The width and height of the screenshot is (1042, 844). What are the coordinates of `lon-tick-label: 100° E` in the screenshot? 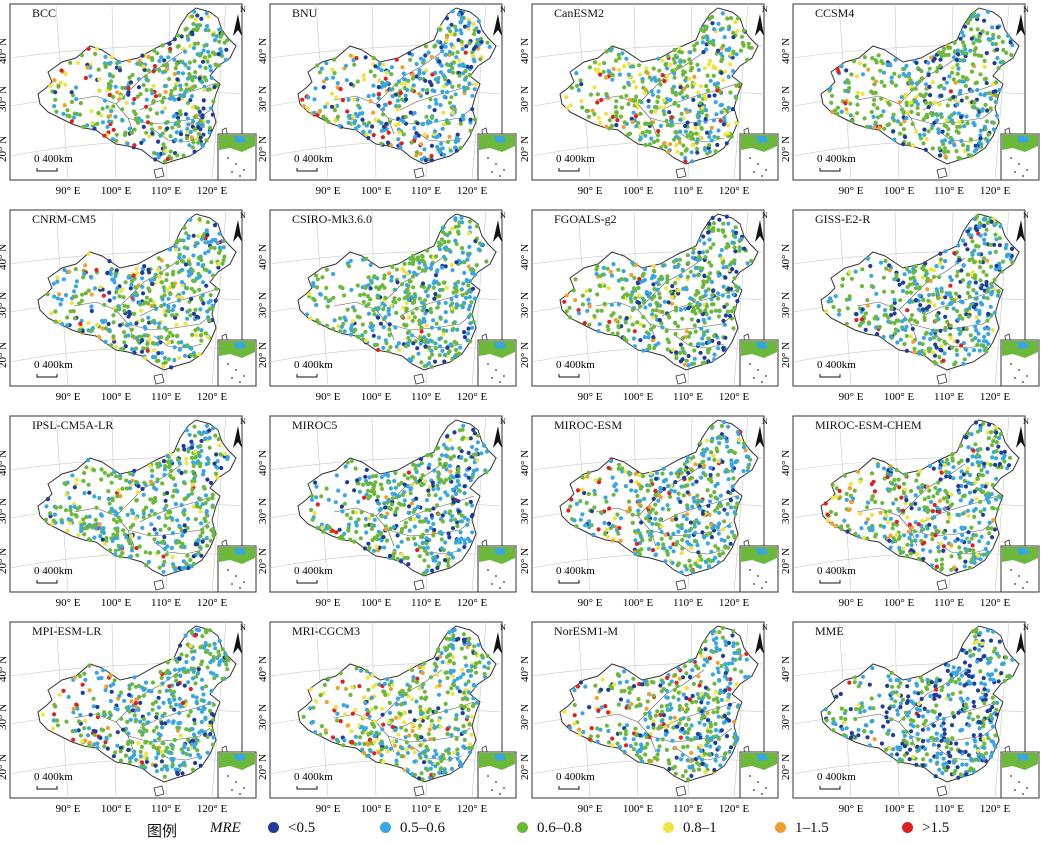 It's located at (899, 397).